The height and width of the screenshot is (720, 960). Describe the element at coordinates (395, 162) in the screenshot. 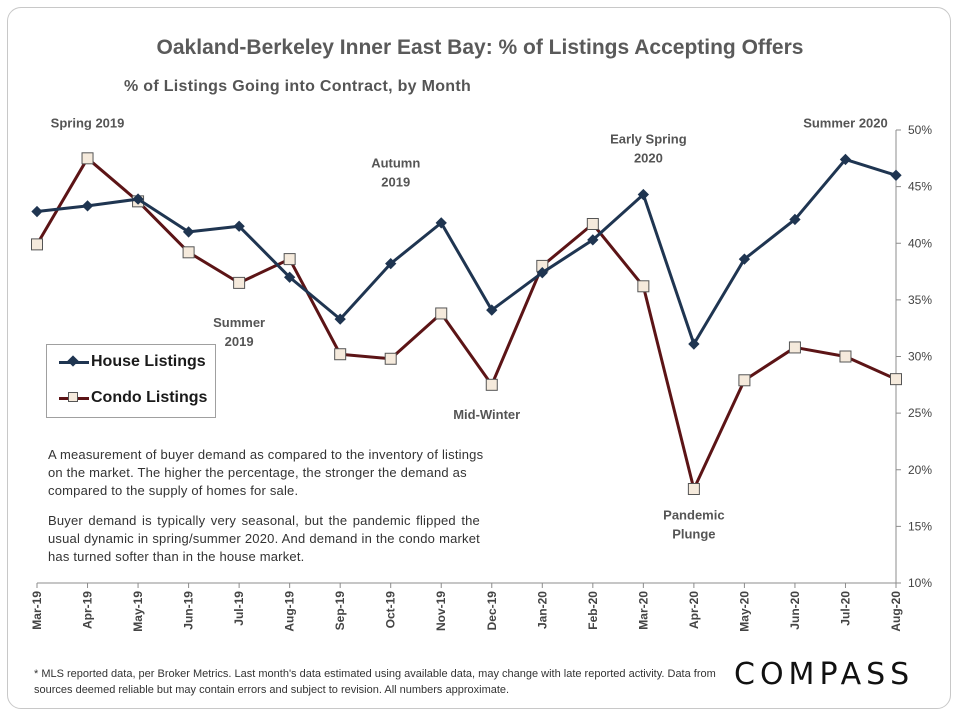

I see `annotation-label: Autumn` at that location.